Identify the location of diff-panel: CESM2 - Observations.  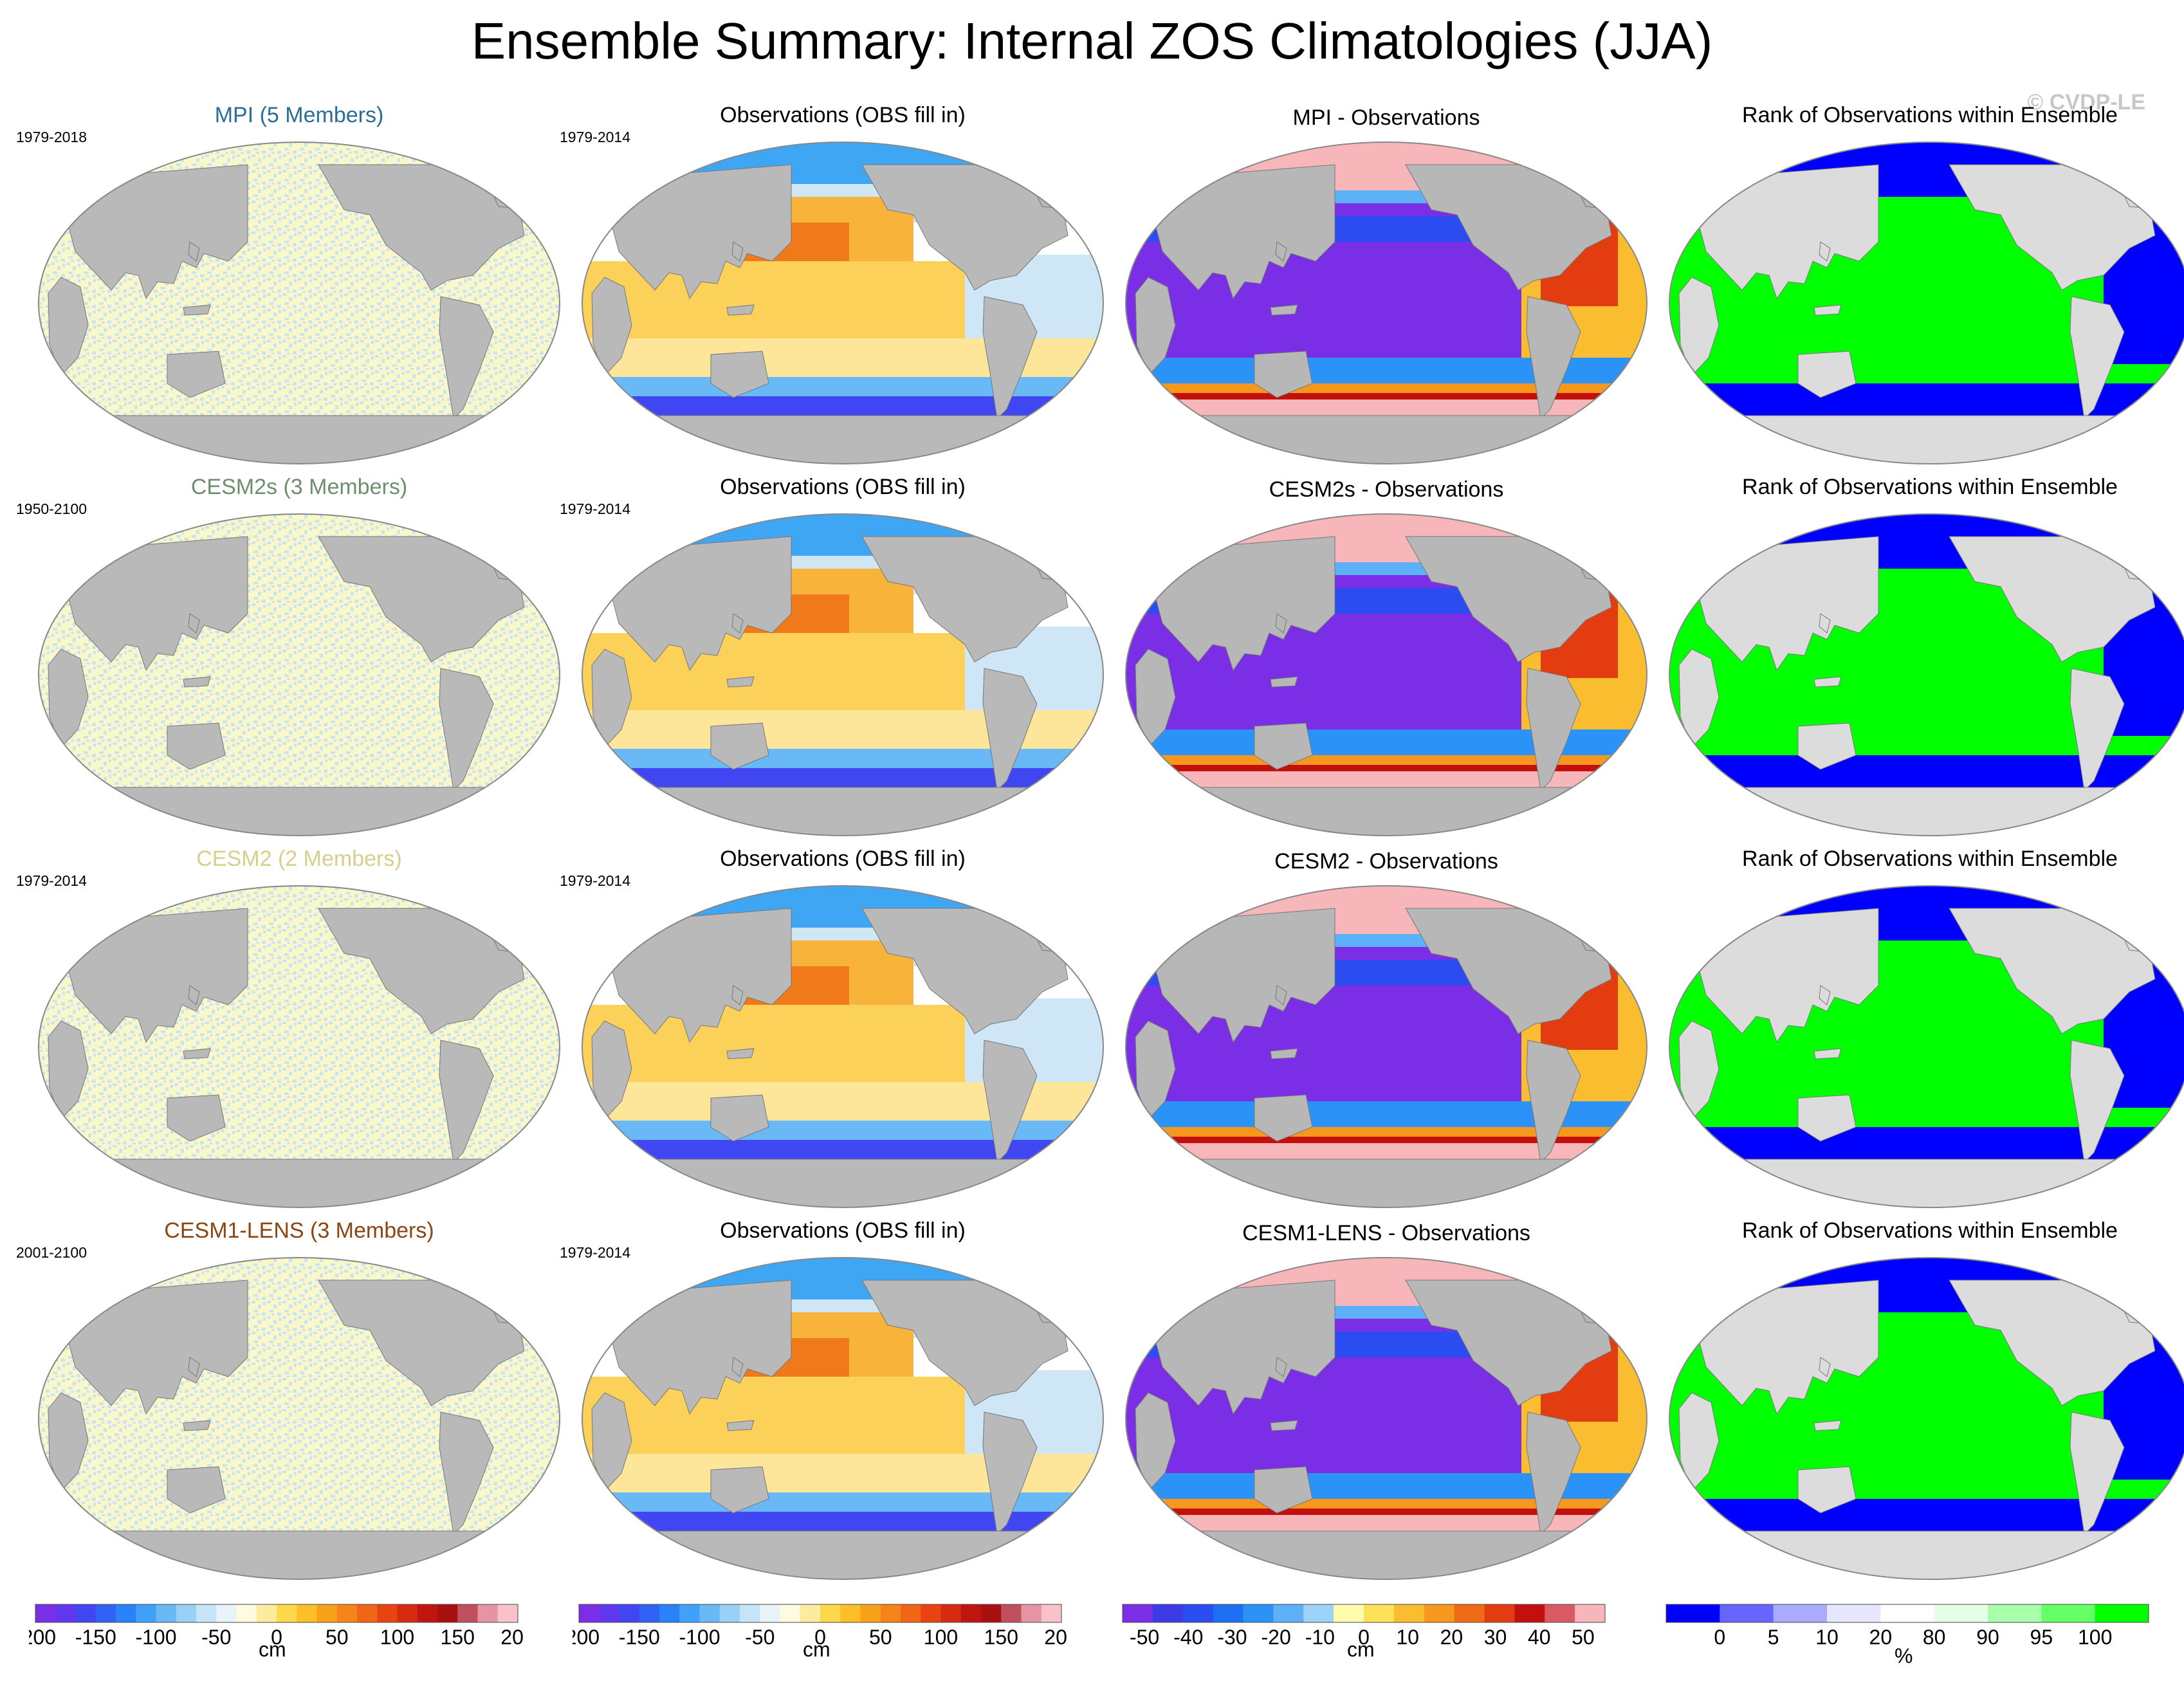
(1387, 1030).